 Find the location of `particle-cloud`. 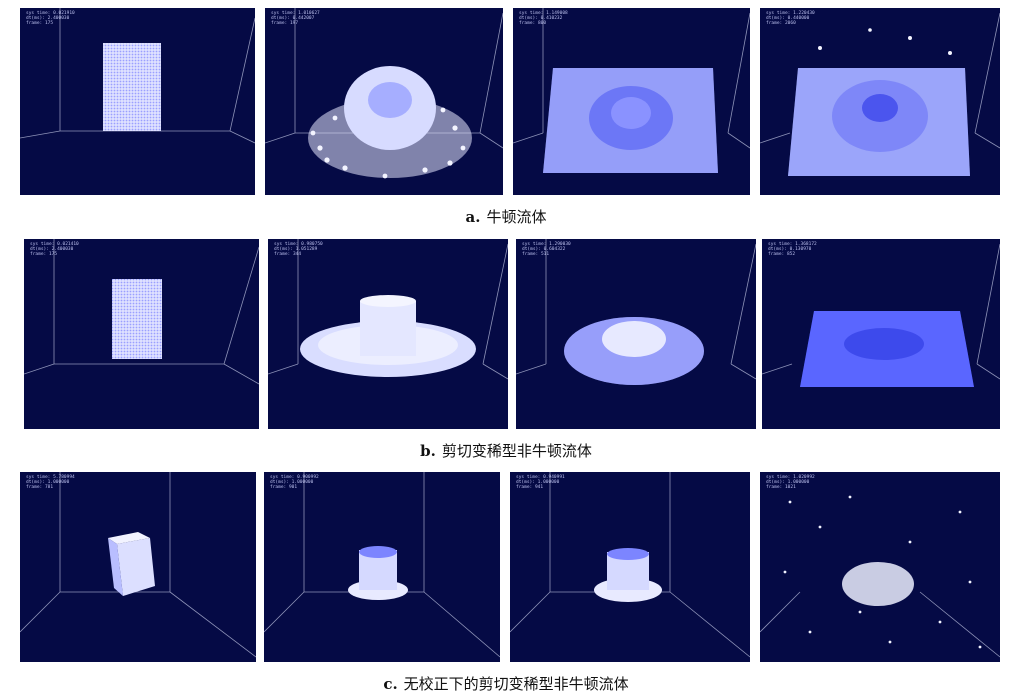

particle-cloud is located at coordinates (878, 584).